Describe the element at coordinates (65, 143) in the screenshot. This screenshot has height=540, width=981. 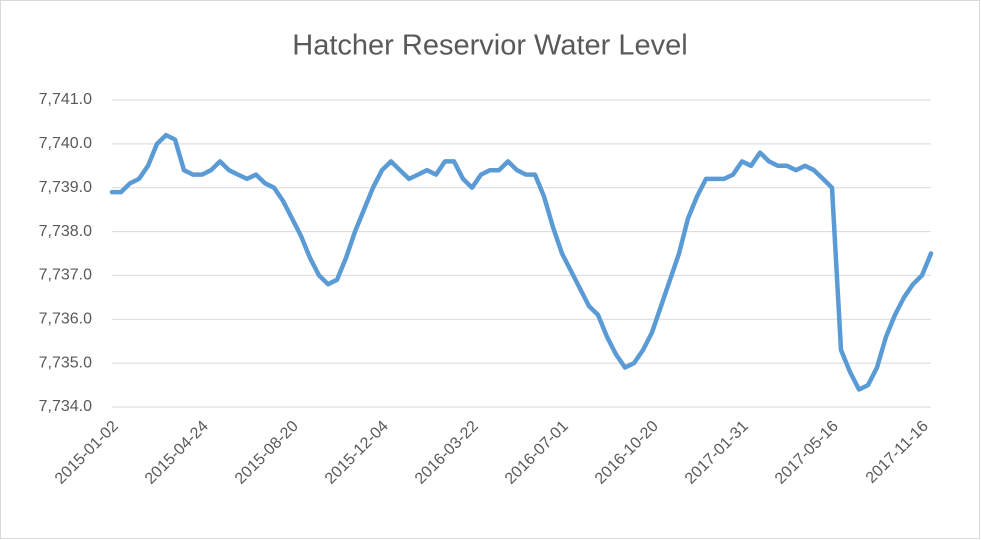
I see `y-tick-label: 7,740.0` at that location.